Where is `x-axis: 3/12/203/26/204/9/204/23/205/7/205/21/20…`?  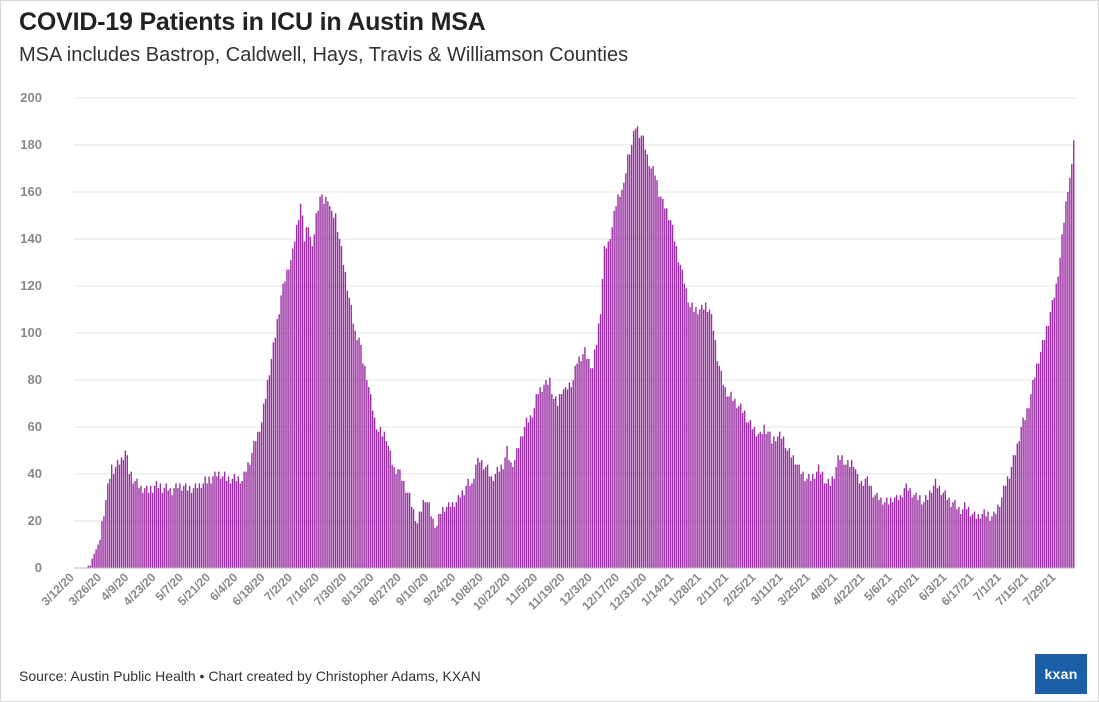
x-axis: 3/12/203/26/204/9/204/23/205/7/205/21/20… is located at coordinates (549, 591).